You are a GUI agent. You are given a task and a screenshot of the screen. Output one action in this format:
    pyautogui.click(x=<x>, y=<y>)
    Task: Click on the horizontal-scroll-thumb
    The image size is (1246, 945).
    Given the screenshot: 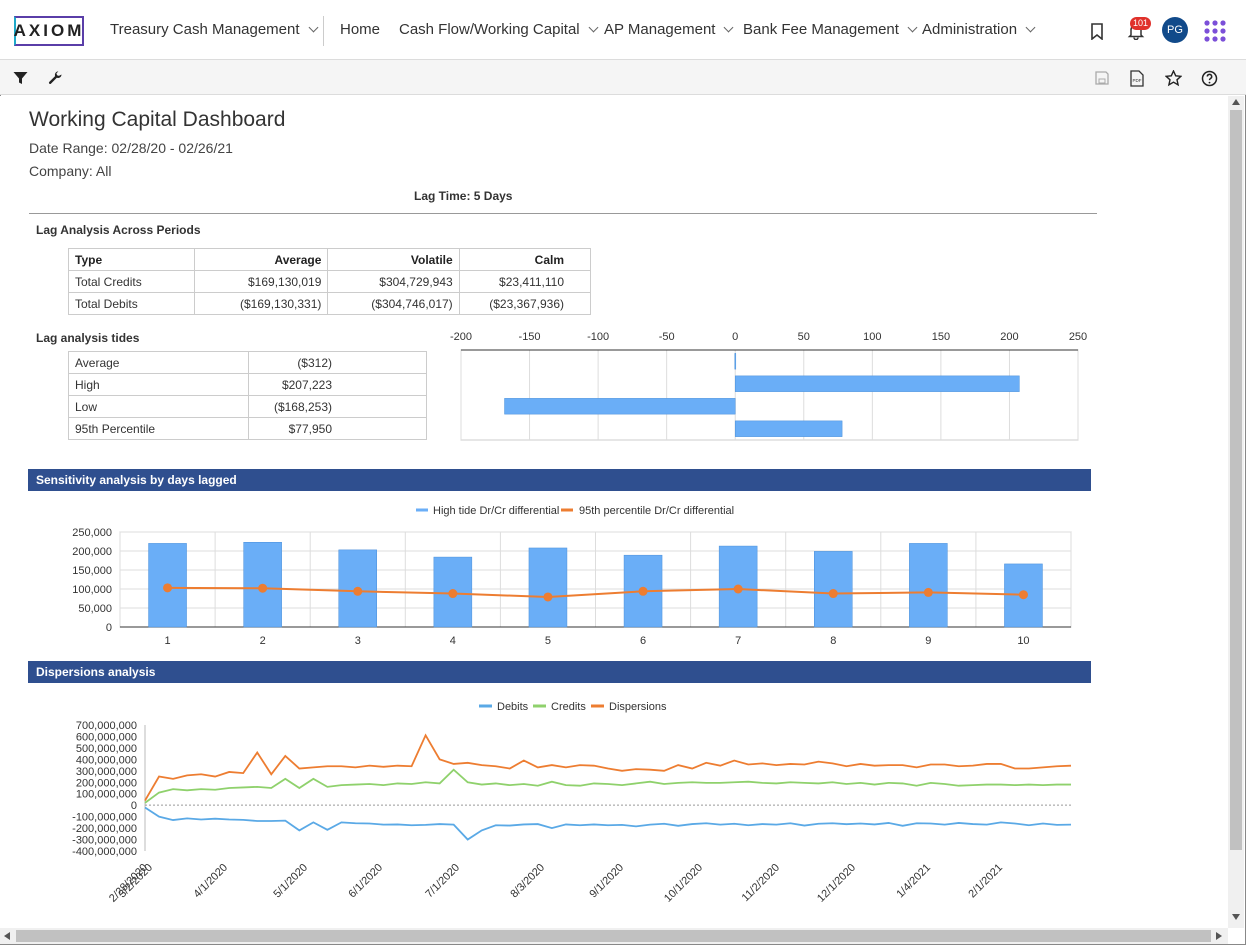 What is the action you would take?
    pyautogui.click(x=613, y=936)
    